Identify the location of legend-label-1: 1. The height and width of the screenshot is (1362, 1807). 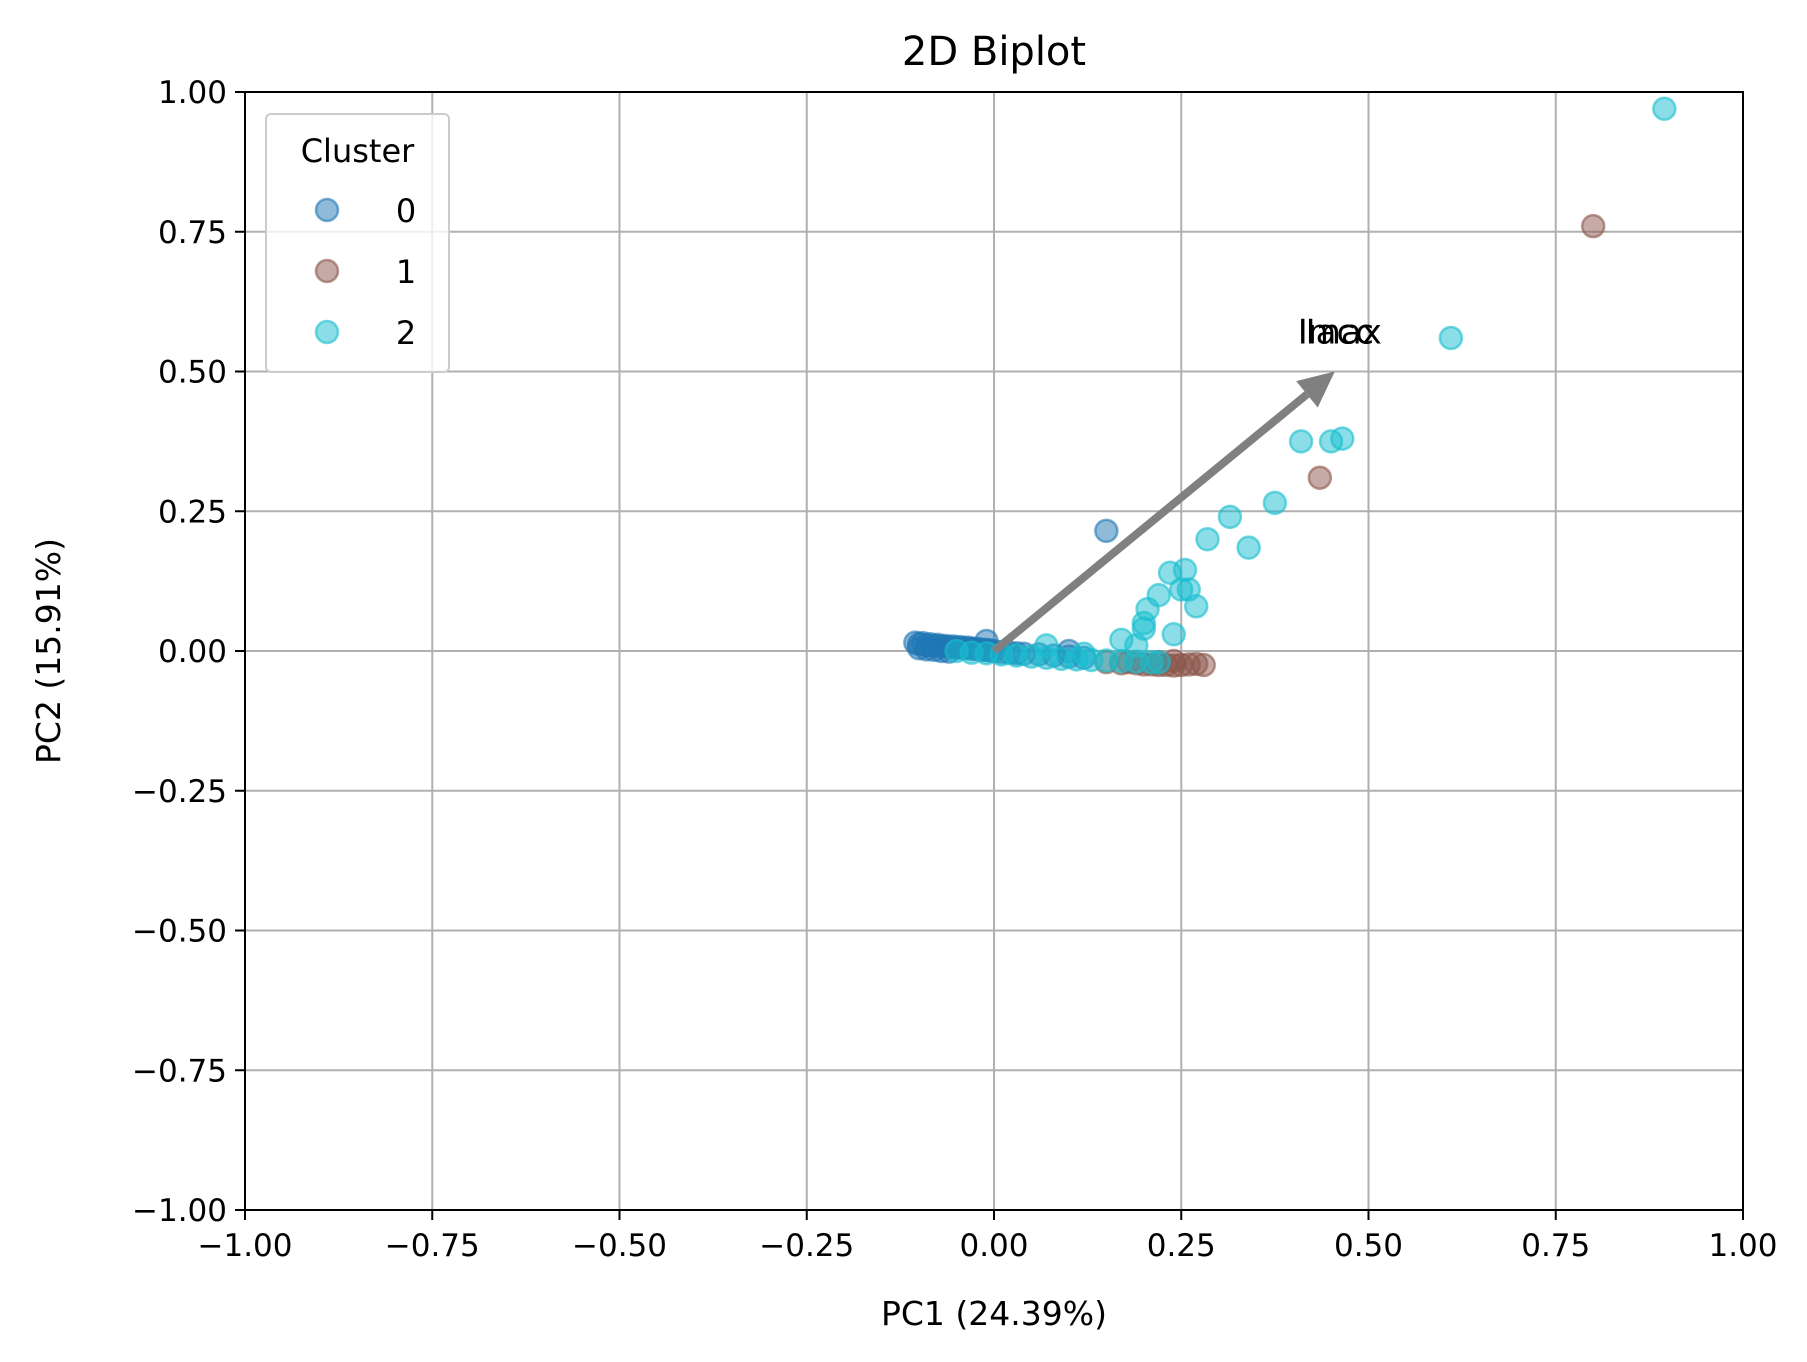
(406, 272).